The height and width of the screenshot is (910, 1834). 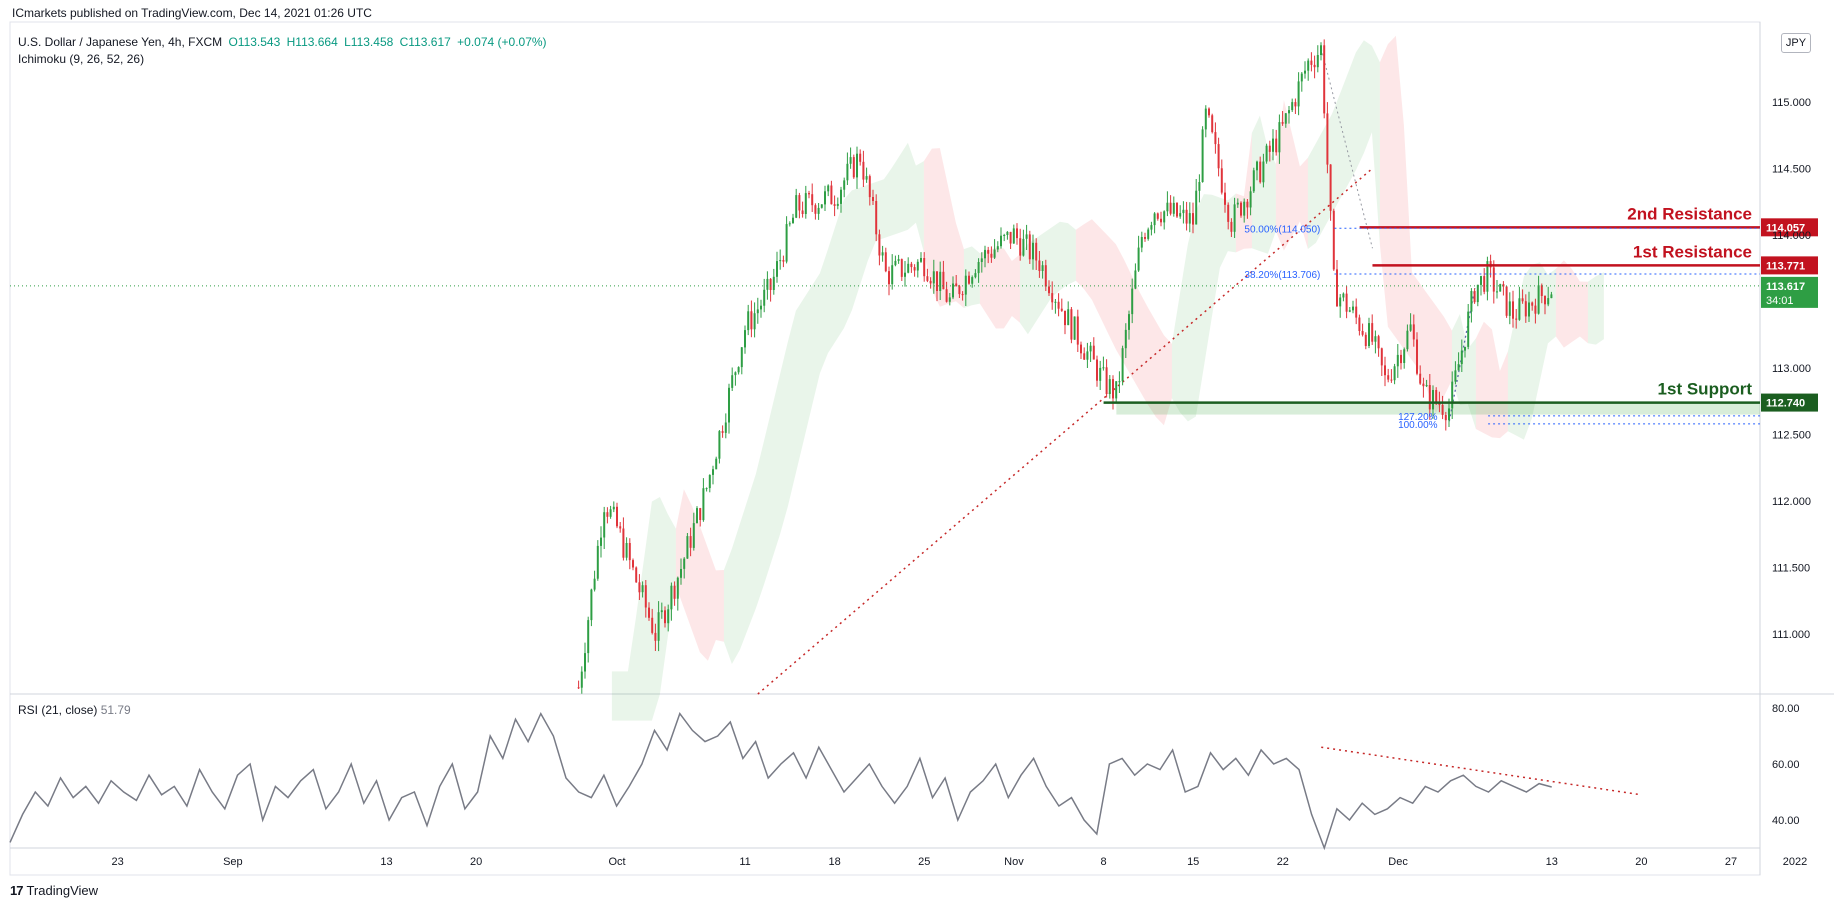 I want to click on level-price-text: 112.740, so click(x=1785, y=404).